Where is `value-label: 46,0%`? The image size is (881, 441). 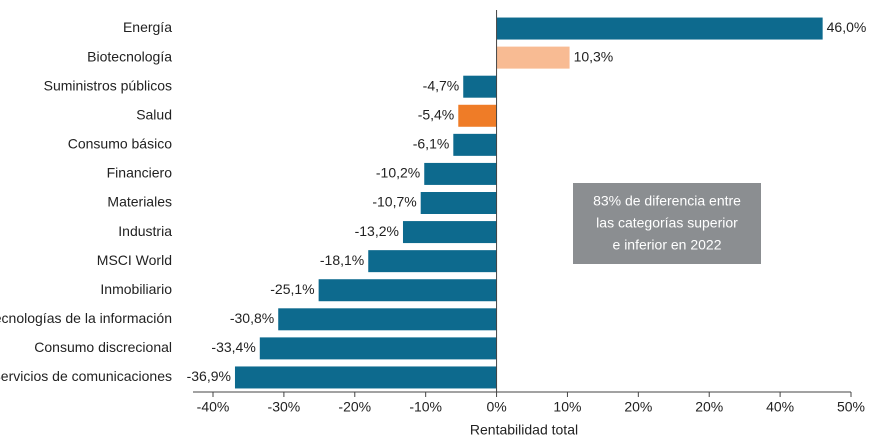
value-label: 46,0% is located at coordinates (847, 27).